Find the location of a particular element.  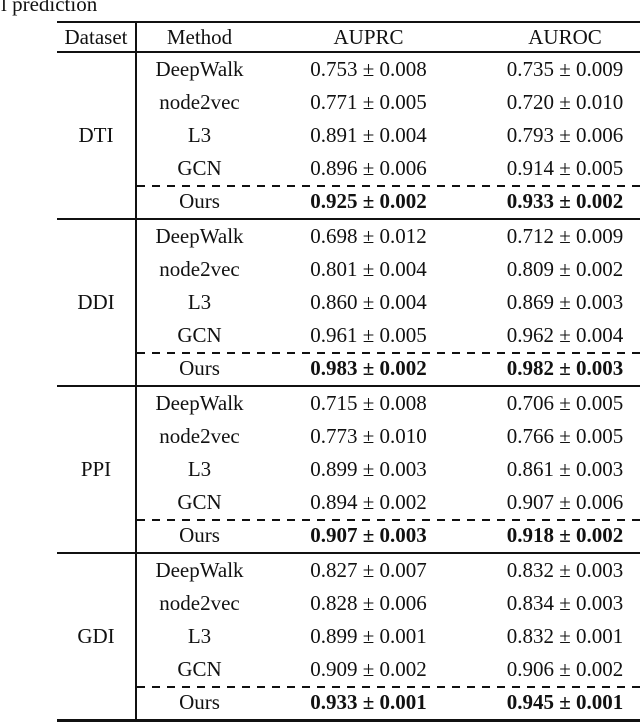

auroc-cell: 0.735 ± 0.009 is located at coordinates (565, 69).